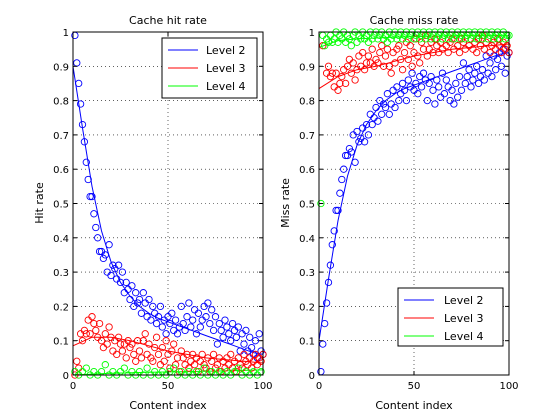 The width and height of the screenshot is (560, 420). Describe the element at coordinates (168, 20) in the screenshot. I see `hit-rate-title: Cache hit rate` at that location.